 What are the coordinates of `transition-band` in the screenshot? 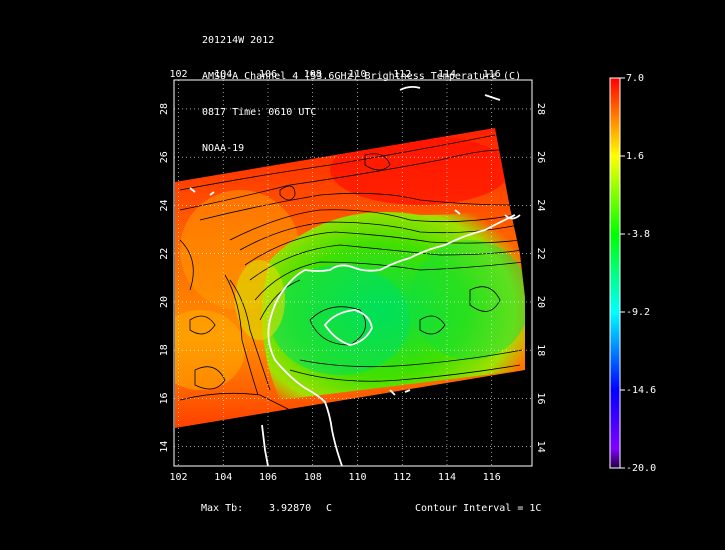 It's located at (260, 300).